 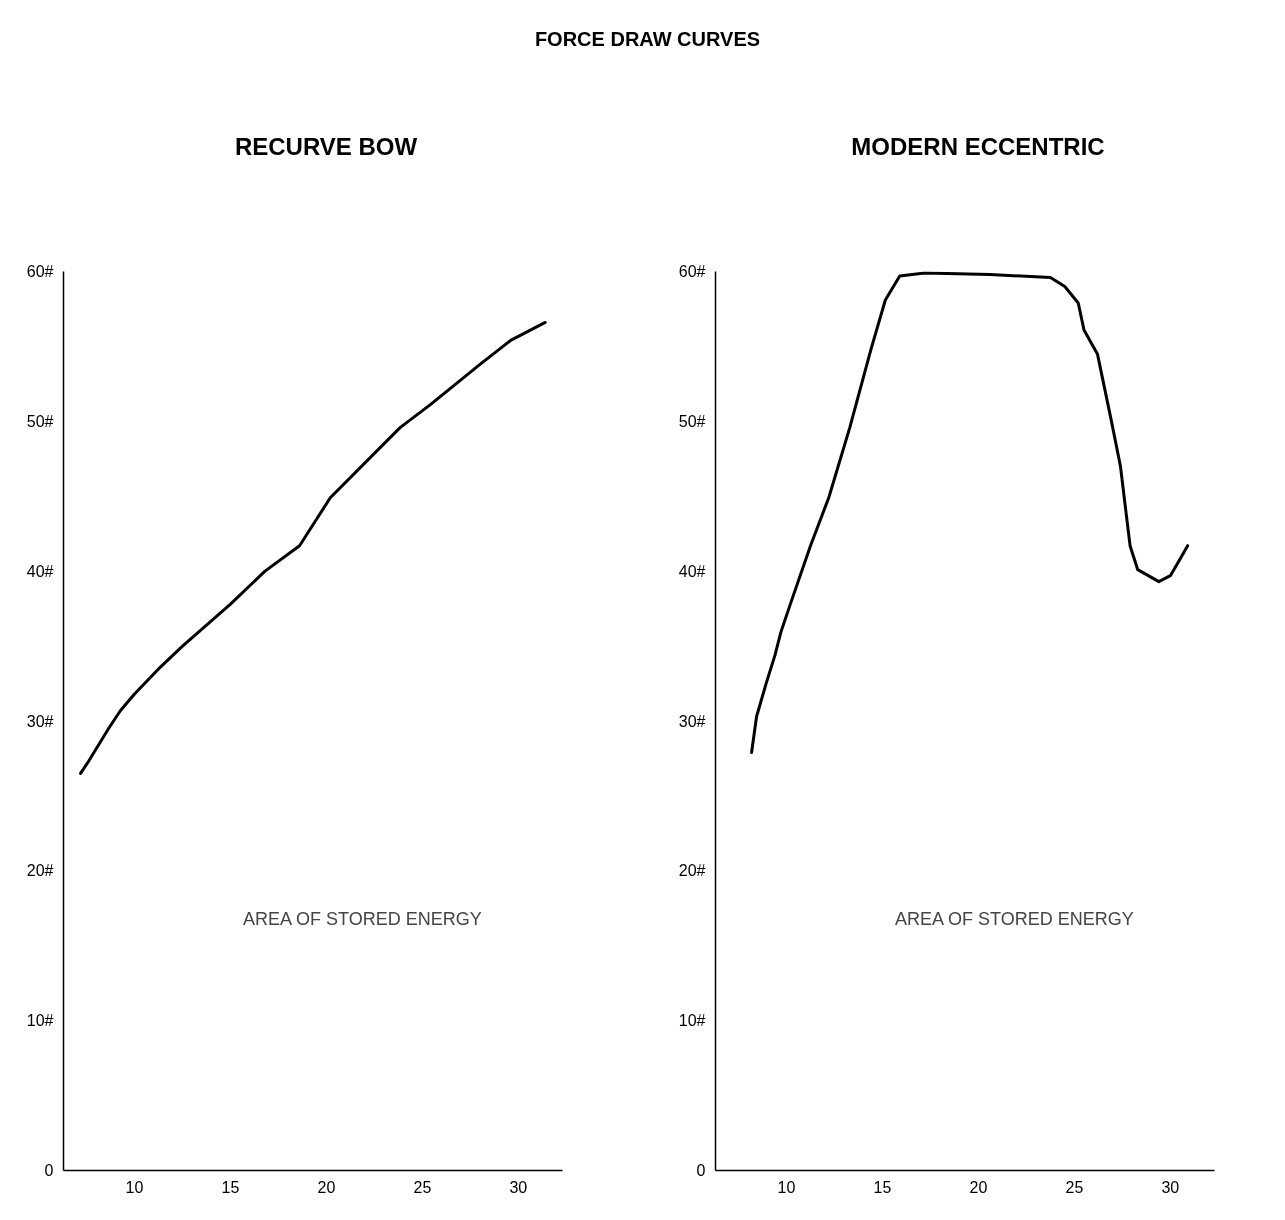 I want to click on text: FORCE DRAW CURVES, so click(x=647, y=39).